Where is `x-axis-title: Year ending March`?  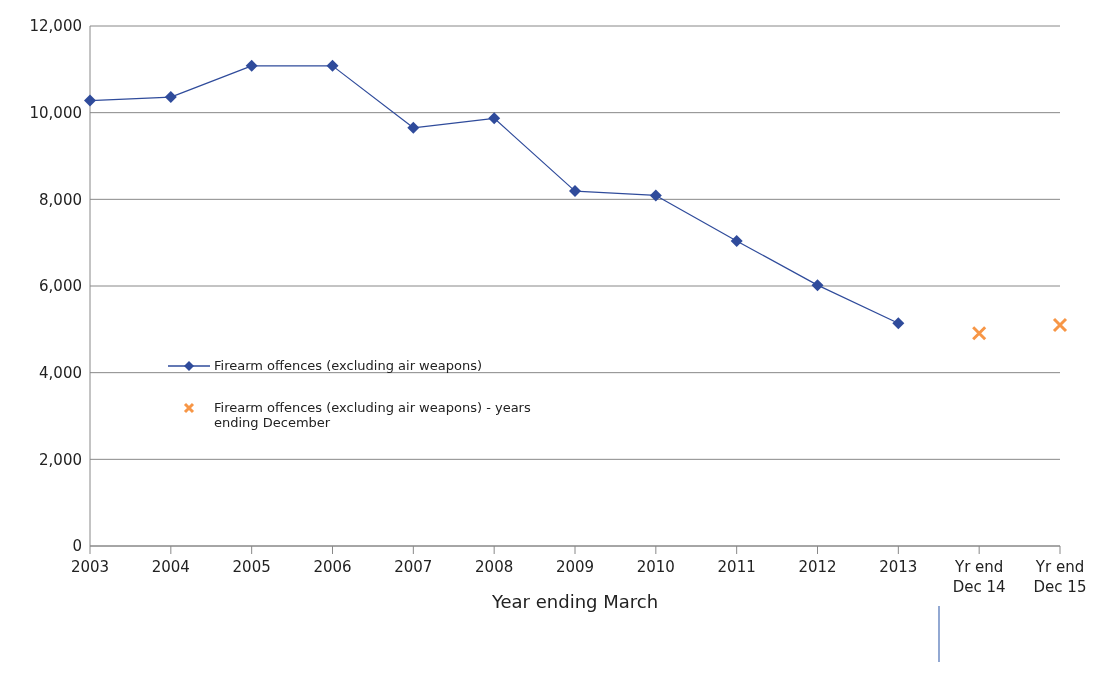 x-axis-title: Year ending March is located at coordinates (574, 601).